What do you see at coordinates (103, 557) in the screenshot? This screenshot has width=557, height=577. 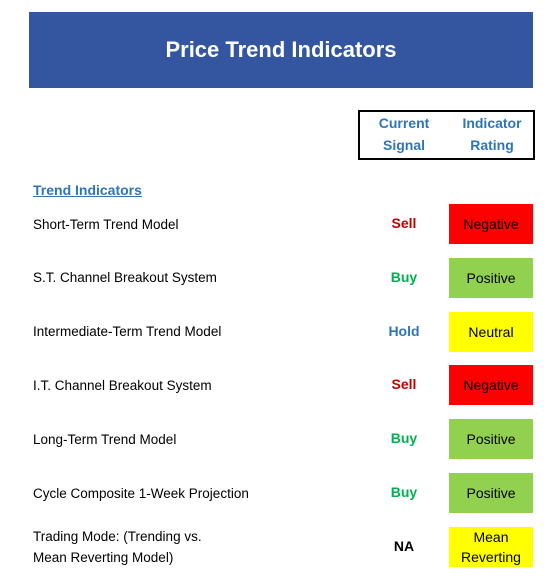 I see `label-line: Mean Reverting Model)` at bounding box center [103, 557].